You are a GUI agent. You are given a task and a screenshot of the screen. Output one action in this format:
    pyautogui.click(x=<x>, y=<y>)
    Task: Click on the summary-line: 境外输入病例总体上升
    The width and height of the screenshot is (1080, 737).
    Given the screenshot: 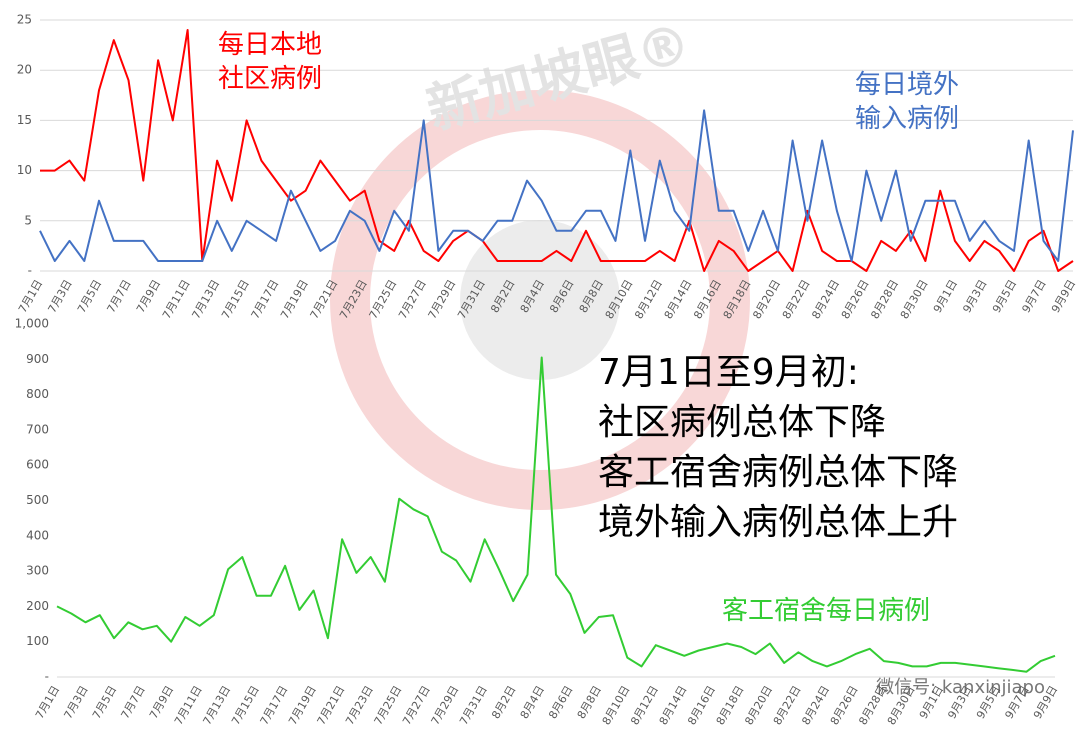 What is the action you would take?
    pyautogui.click(x=778, y=522)
    